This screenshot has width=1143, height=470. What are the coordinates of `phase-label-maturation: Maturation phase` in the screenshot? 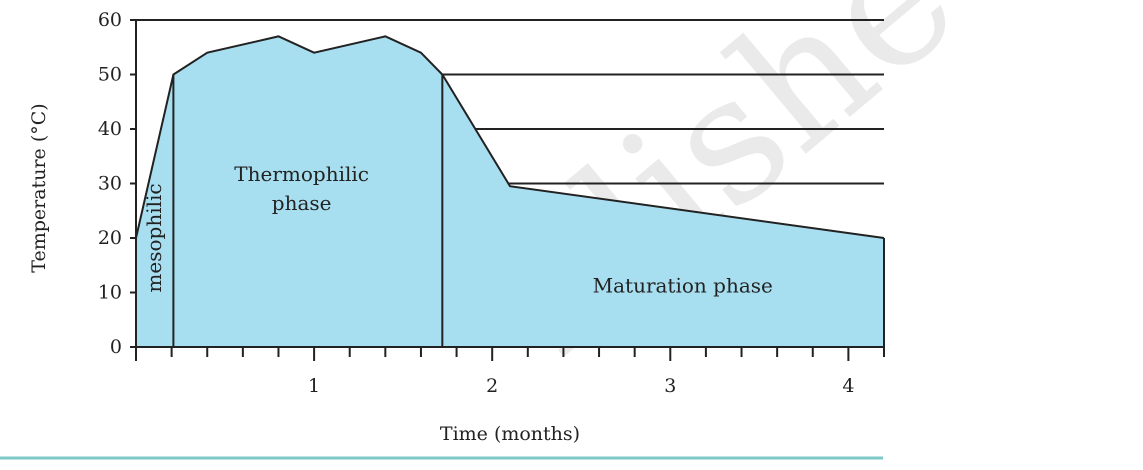 It's located at (683, 286).